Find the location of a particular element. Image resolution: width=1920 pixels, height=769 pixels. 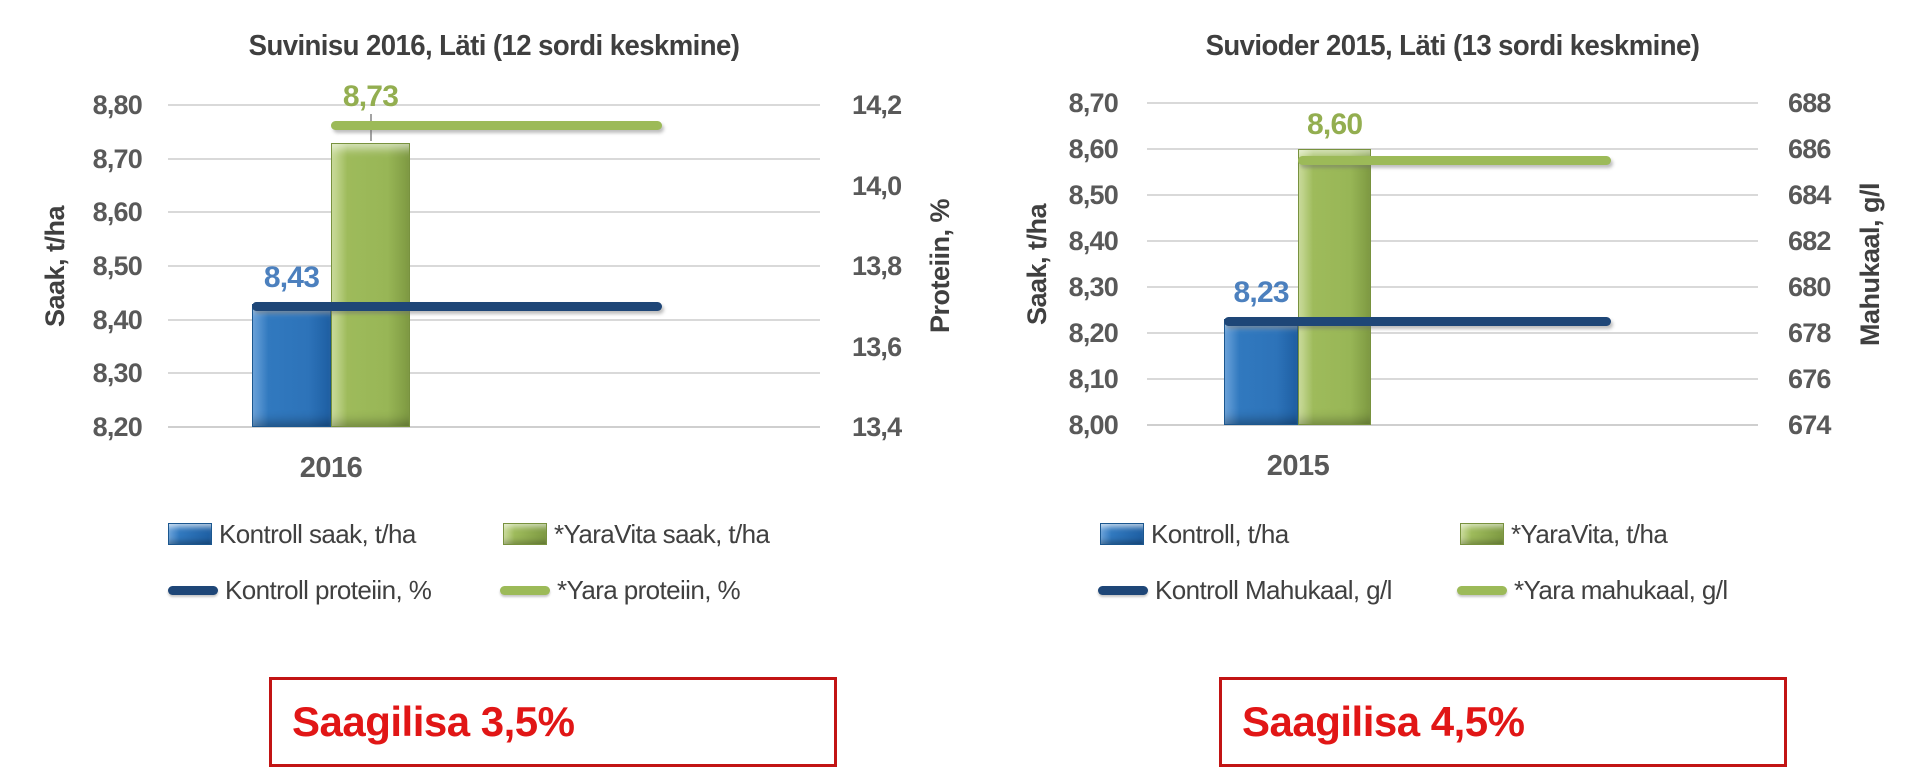

legend-label: Kontroll, t/ha is located at coordinates (1220, 533).